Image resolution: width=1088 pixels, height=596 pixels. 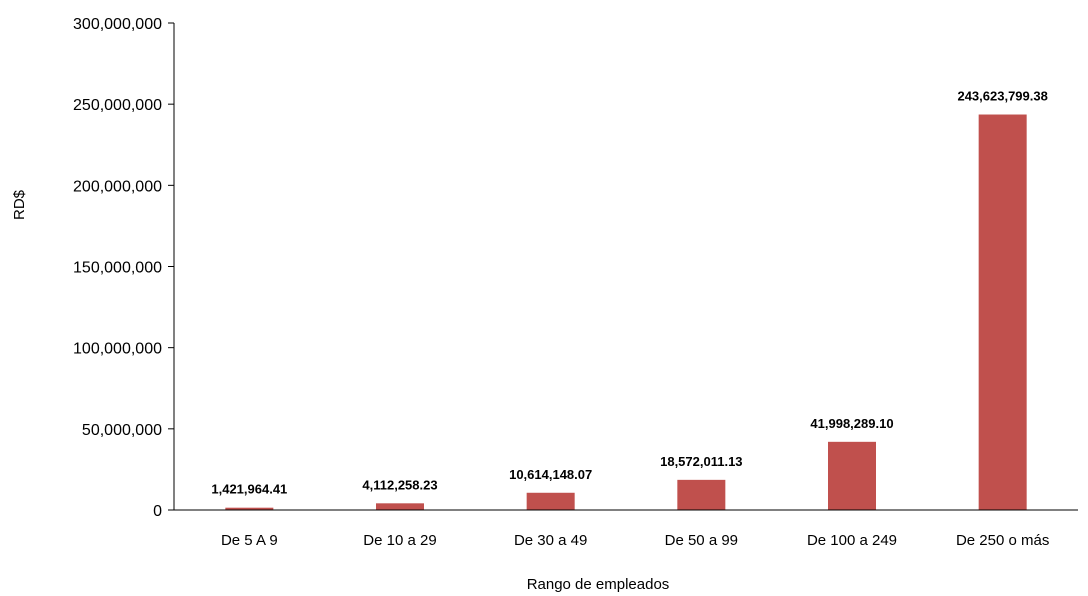 I want to click on y-tick-label: 0, so click(x=157, y=511).